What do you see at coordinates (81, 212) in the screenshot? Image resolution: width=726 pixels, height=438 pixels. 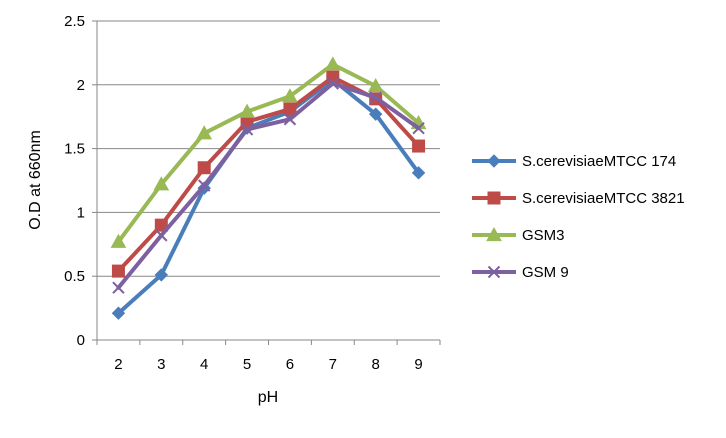 I see `y-tick-label: 1` at bounding box center [81, 212].